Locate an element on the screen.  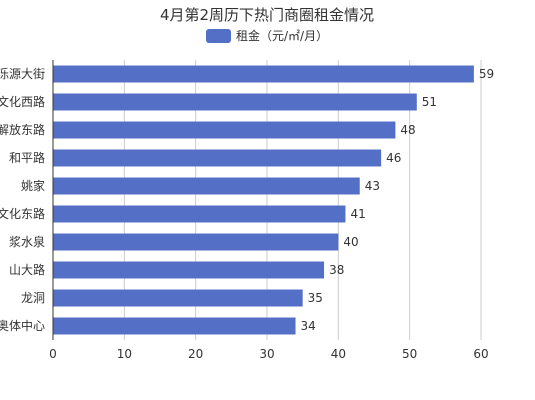
value-label: 34 is located at coordinates (308, 326).